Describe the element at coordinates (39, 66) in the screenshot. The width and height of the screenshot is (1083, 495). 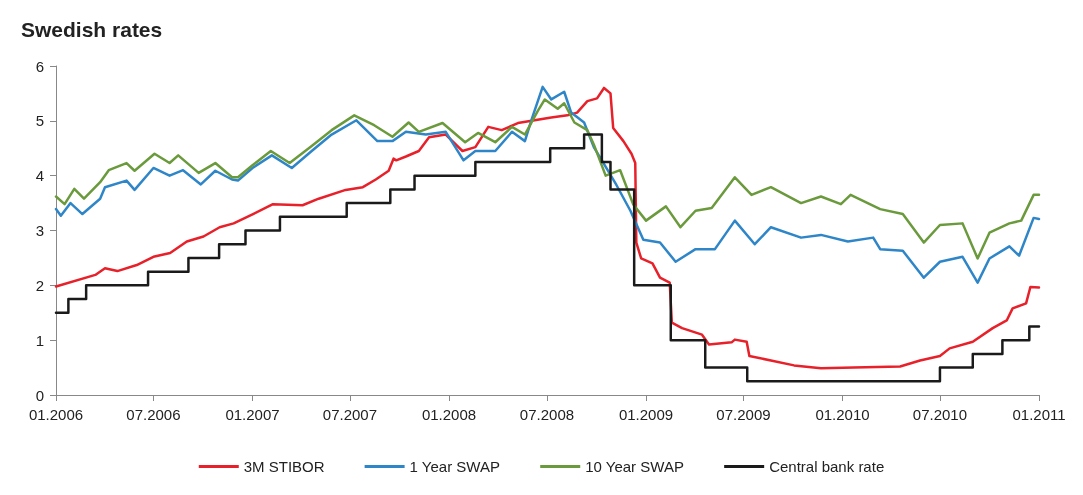
I see `y-tick-label: 6` at that location.